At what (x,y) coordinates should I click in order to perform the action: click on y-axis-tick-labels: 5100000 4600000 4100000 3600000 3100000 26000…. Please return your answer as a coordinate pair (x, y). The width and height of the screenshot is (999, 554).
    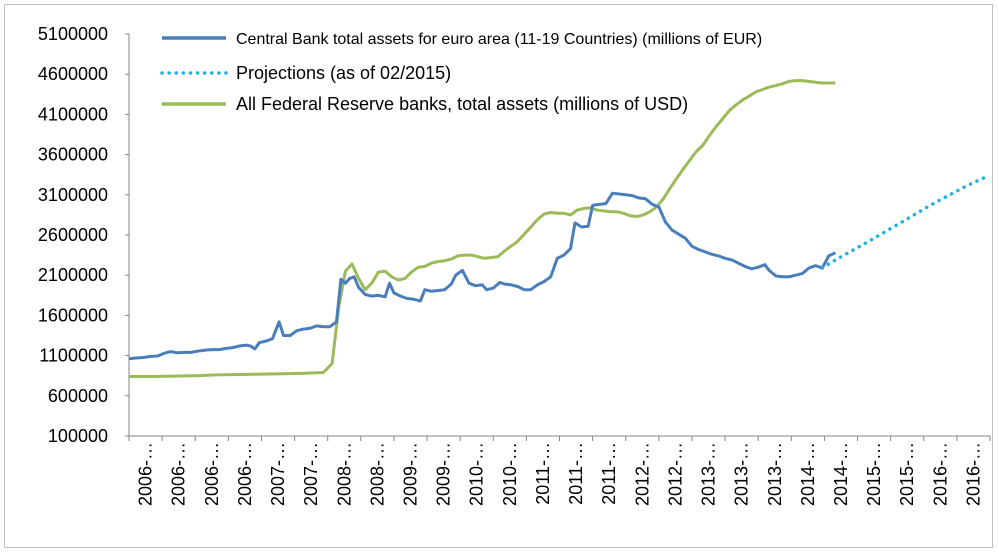
    Looking at the image, I should click on (73, 235).